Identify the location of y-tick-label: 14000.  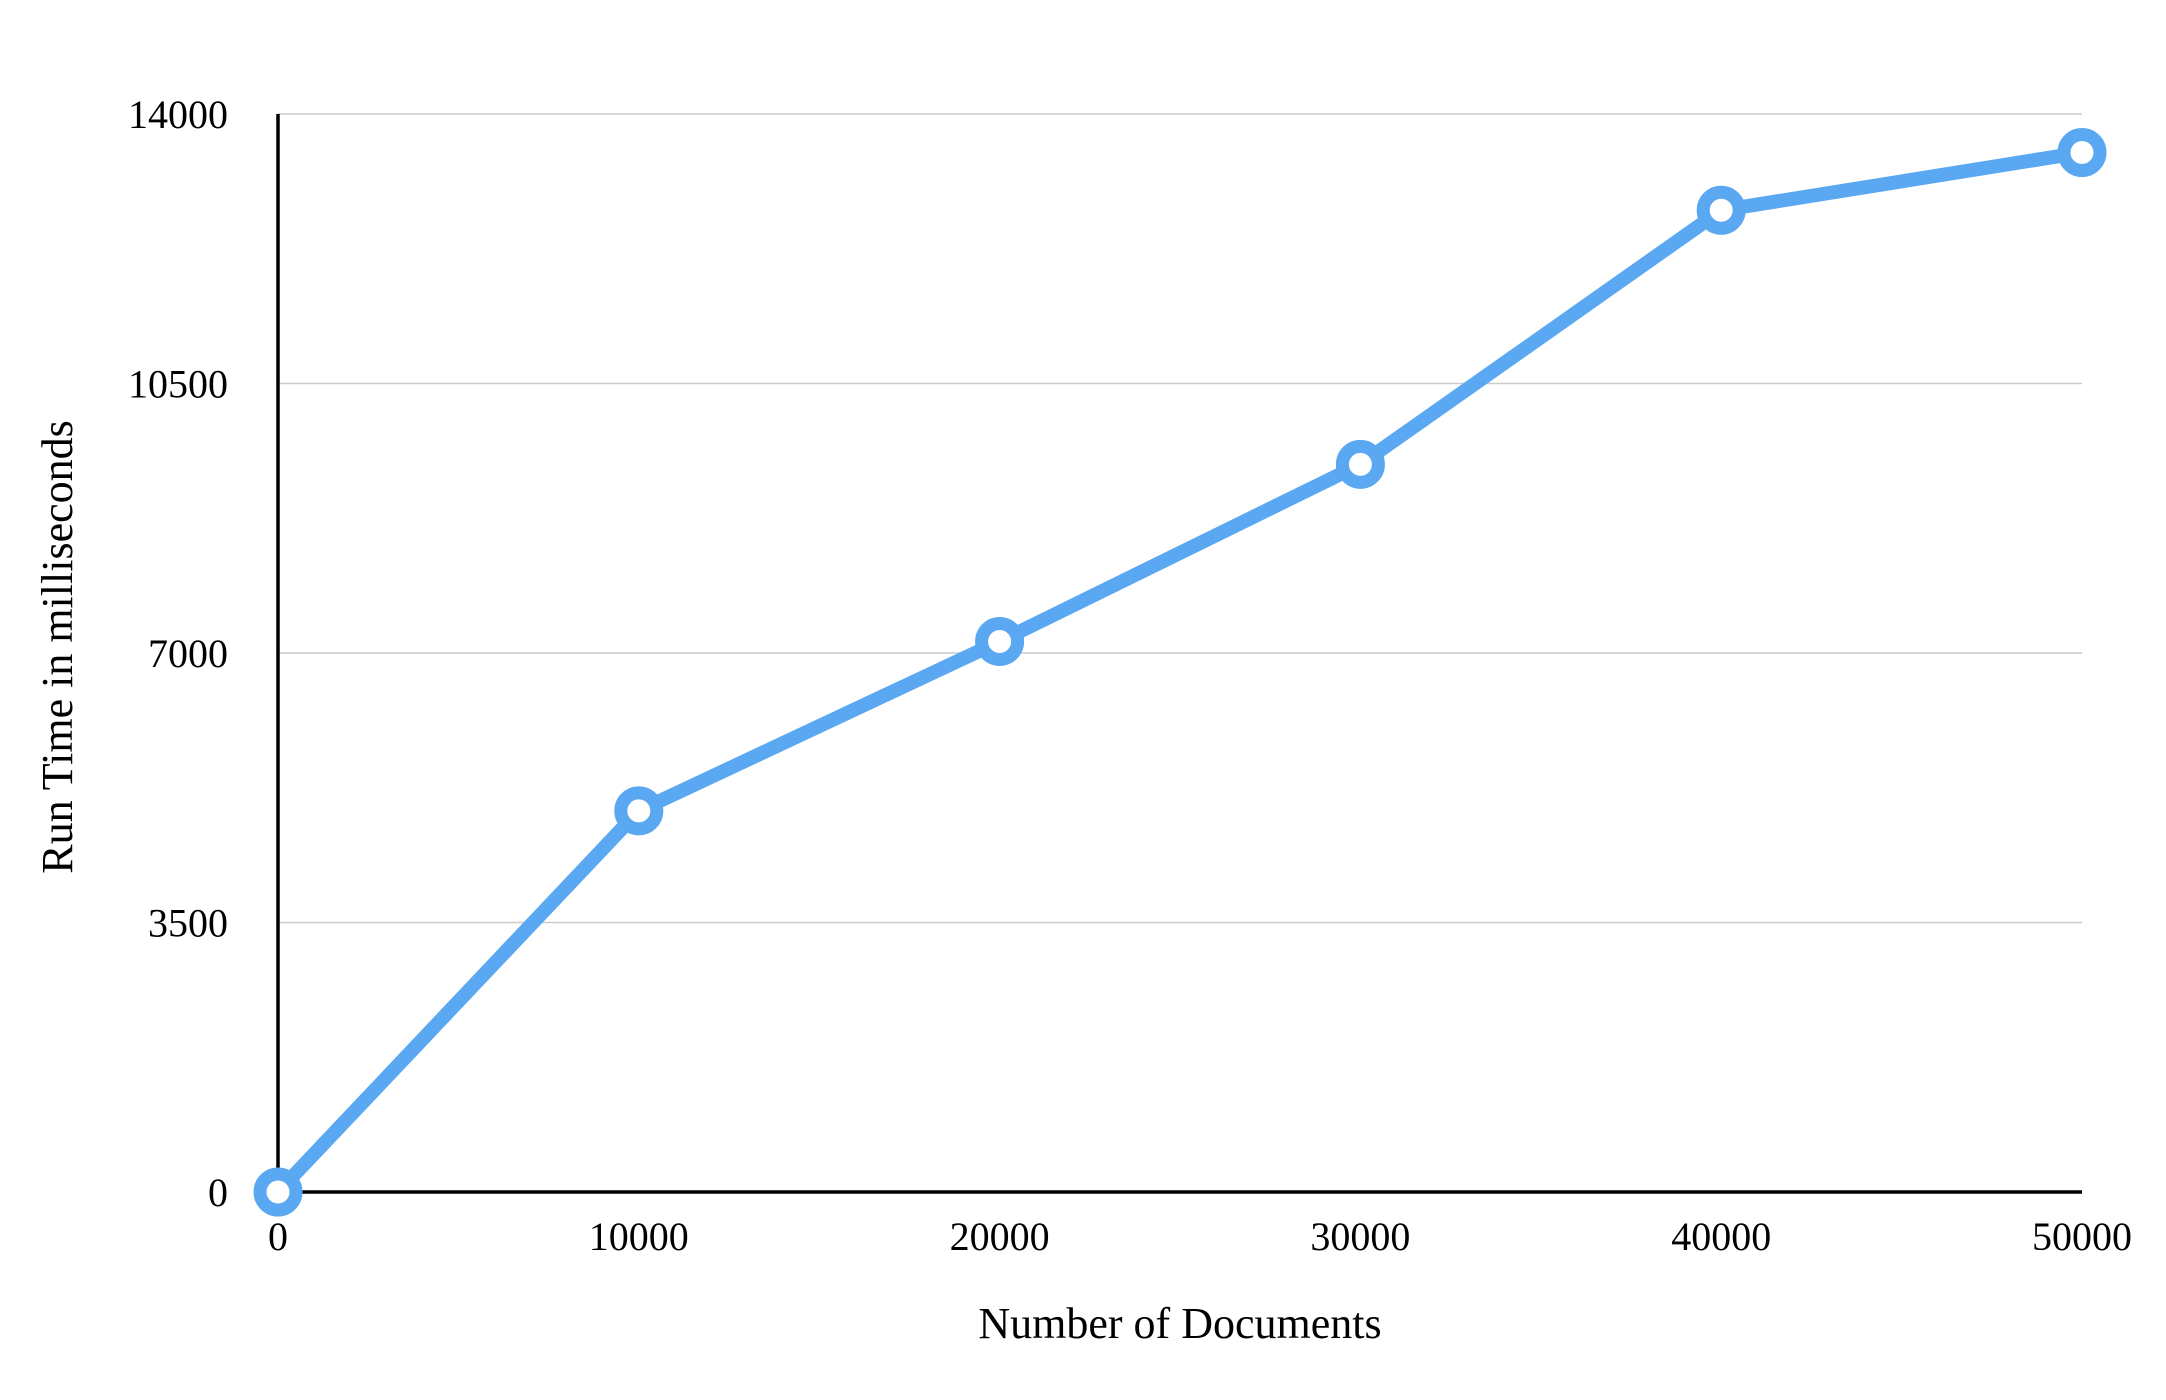
(178, 114).